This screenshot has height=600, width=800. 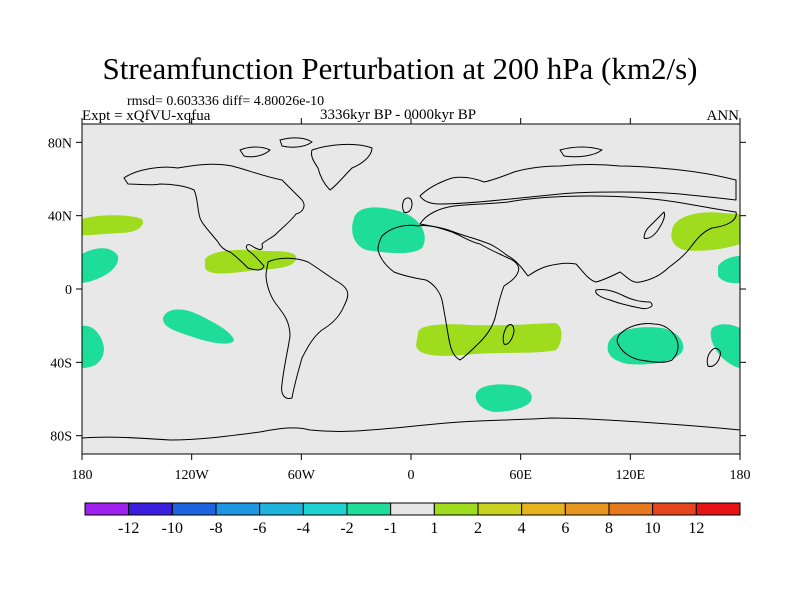 What do you see at coordinates (302, 475) in the screenshot?
I see `lon-tick-label: 60W` at bounding box center [302, 475].